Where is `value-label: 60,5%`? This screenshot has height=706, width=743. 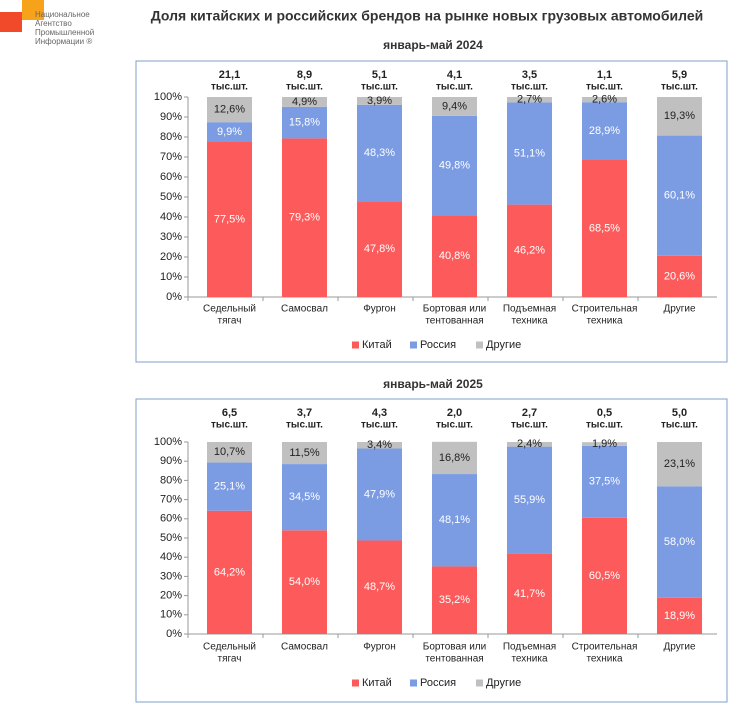
value-label: 60,5% is located at coordinates (604, 576).